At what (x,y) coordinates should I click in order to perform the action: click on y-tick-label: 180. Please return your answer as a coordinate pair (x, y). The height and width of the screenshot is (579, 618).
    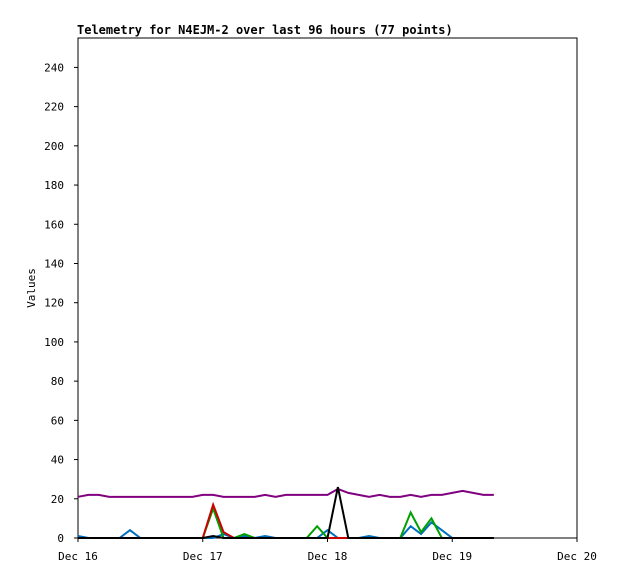
    Looking at the image, I should click on (54, 185).